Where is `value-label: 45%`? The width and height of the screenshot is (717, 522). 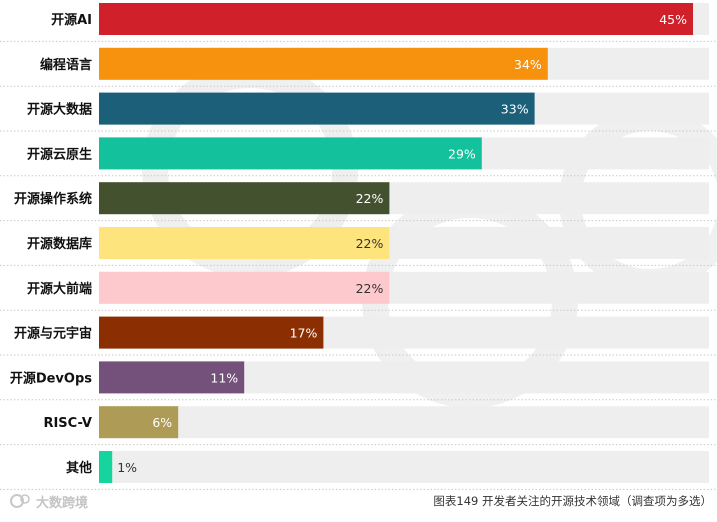 value-label: 45% is located at coordinates (673, 19).